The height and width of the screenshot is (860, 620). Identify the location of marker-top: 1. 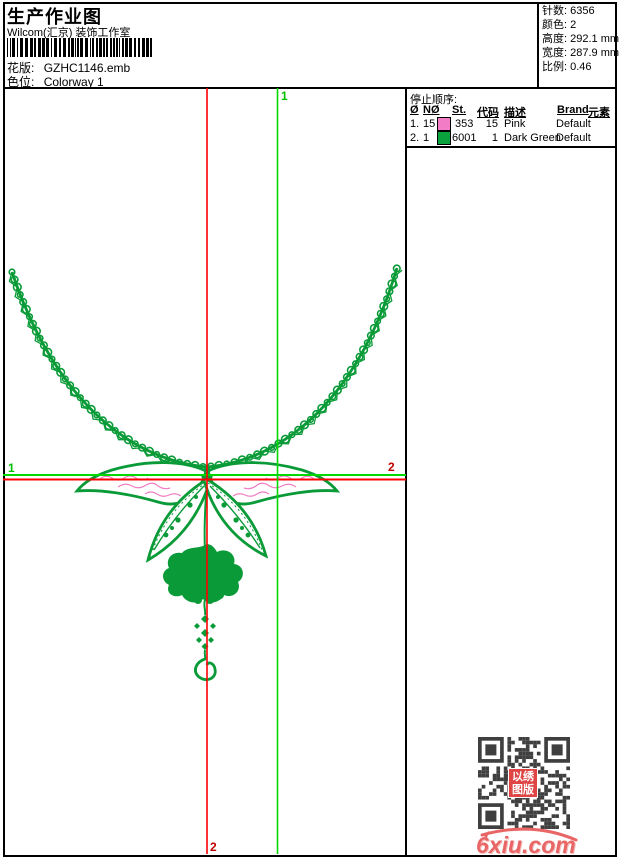
(284, 96).